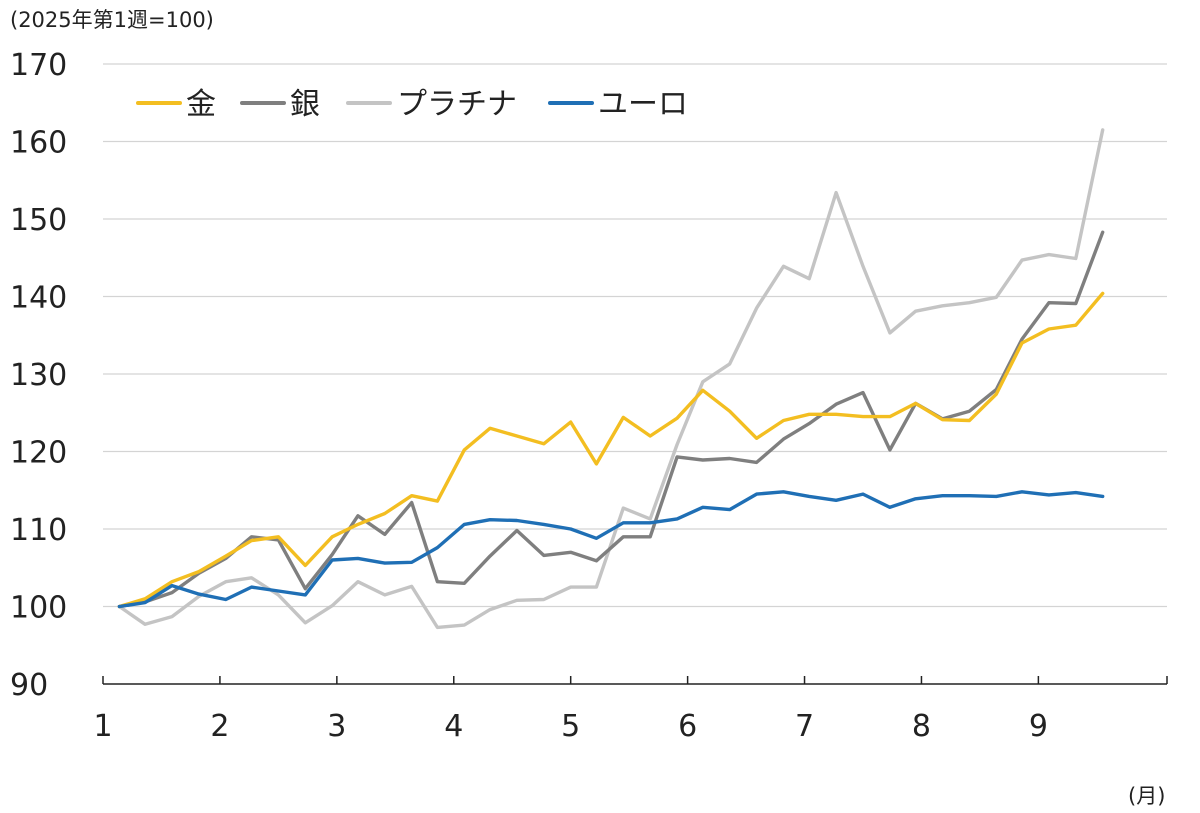  Describe the element at coordinates (102, 726) in the screenshot. I see `x-tick-label: 1` at that location.